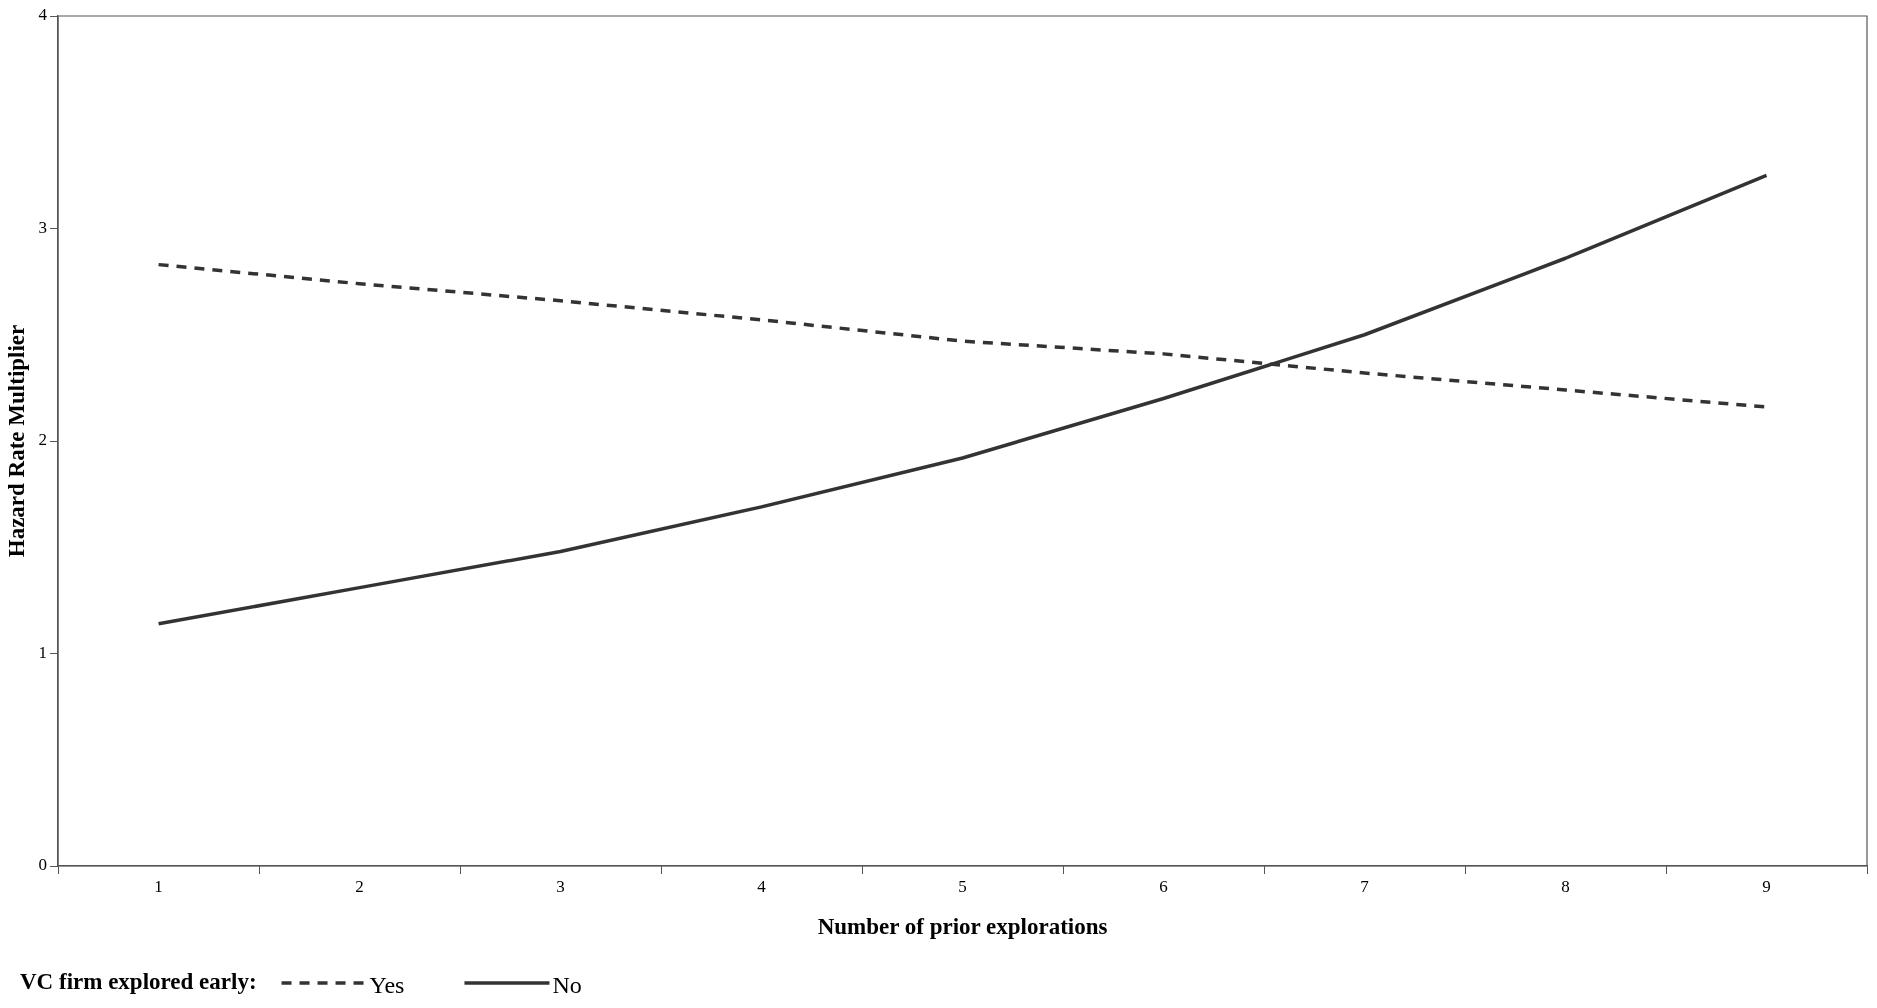 Image resolution: width=1877 pixels, height=1008 pixels. What do you see at coordinates (43, 227) in the screenshot?
I see `y-tick-label: 3` at bounding box center [43, 227].